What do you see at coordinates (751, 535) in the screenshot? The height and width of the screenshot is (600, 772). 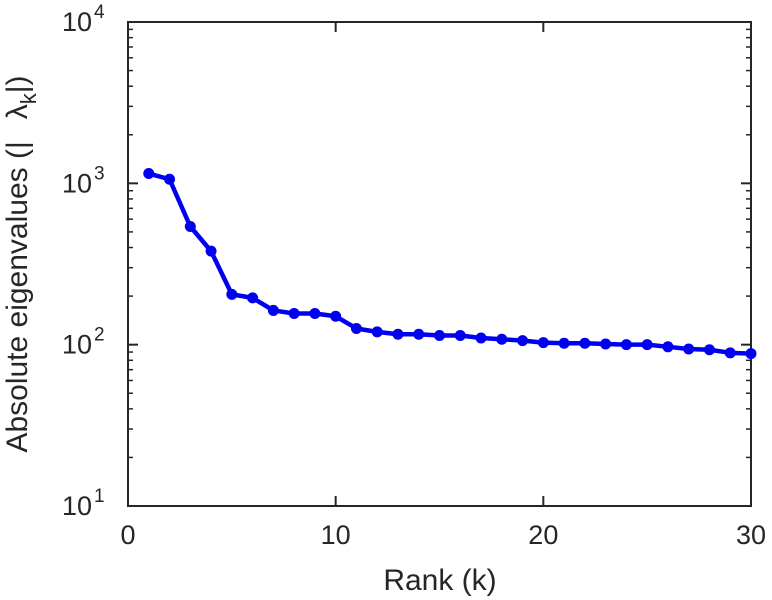 I see `x-tick-label: 30` at bounding box center [751, 535].